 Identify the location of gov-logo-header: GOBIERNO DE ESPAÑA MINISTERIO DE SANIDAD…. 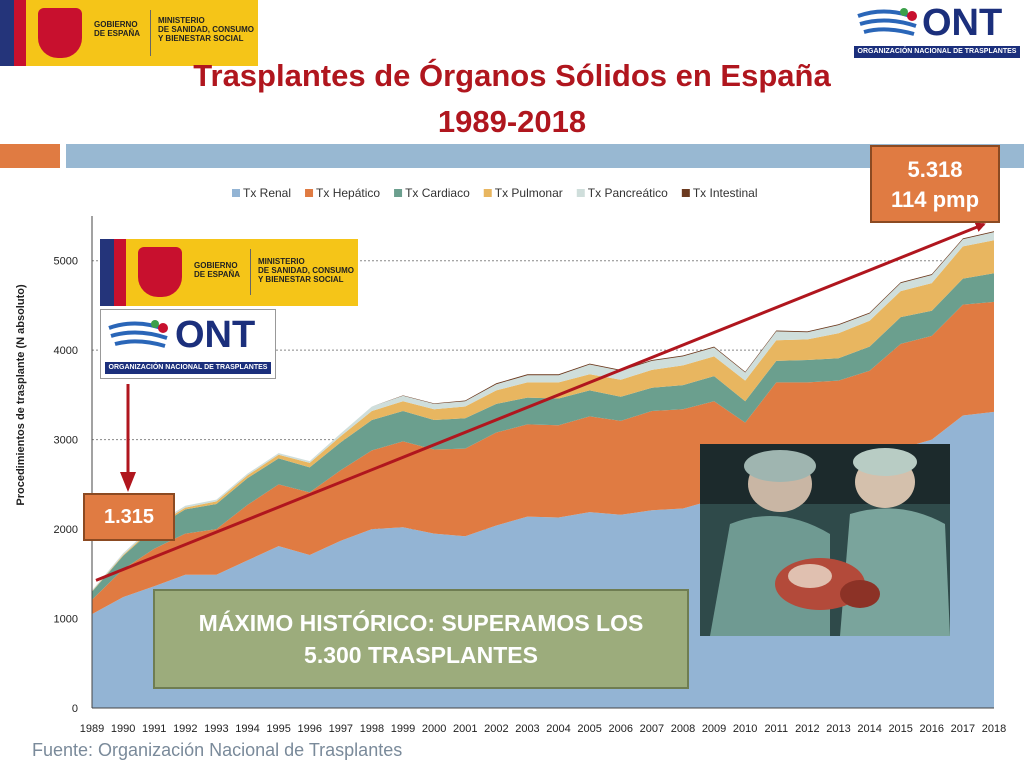
(129, 33).